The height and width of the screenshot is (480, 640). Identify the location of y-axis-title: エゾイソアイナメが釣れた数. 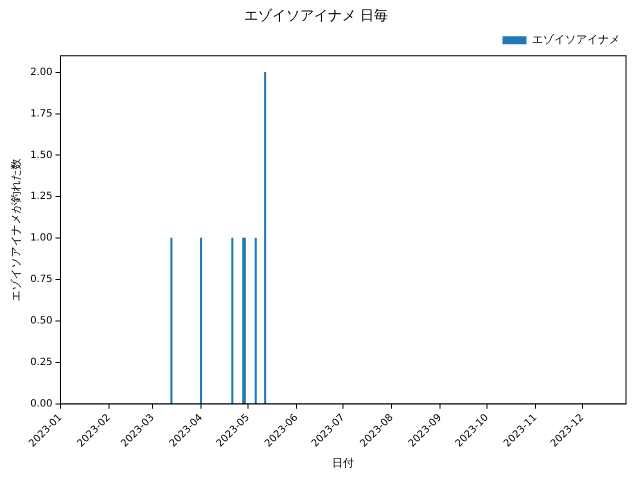
(15, 230).